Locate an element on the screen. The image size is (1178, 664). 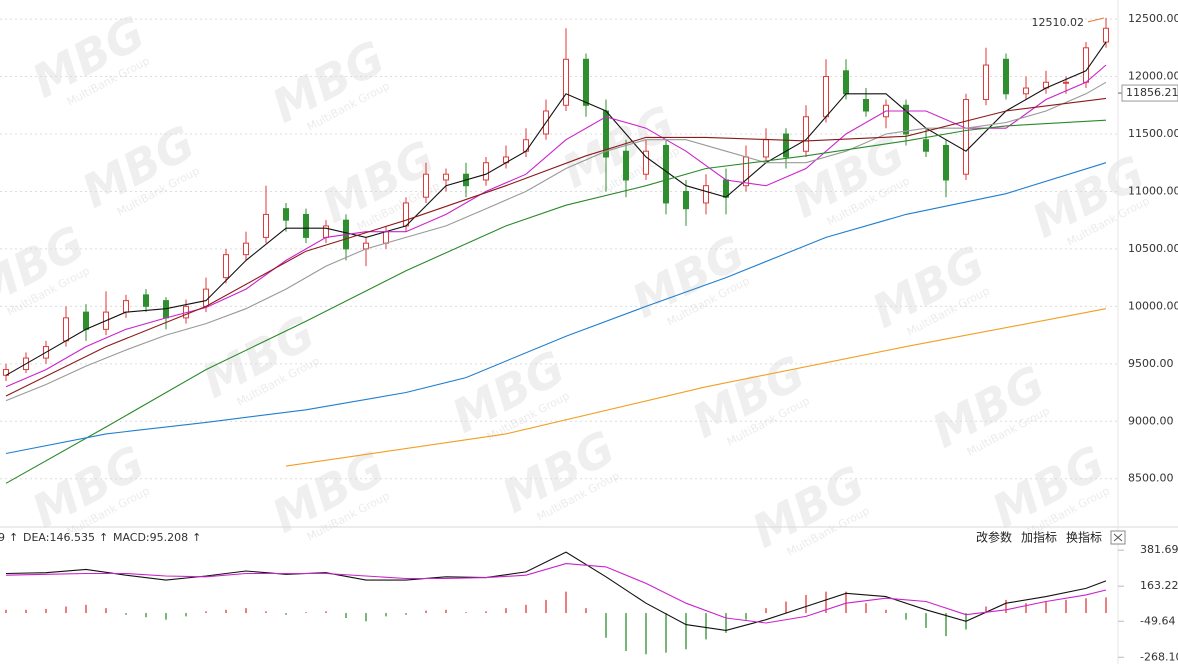
last-price-label: 11856.21 is located at coordinates (1152, 92).